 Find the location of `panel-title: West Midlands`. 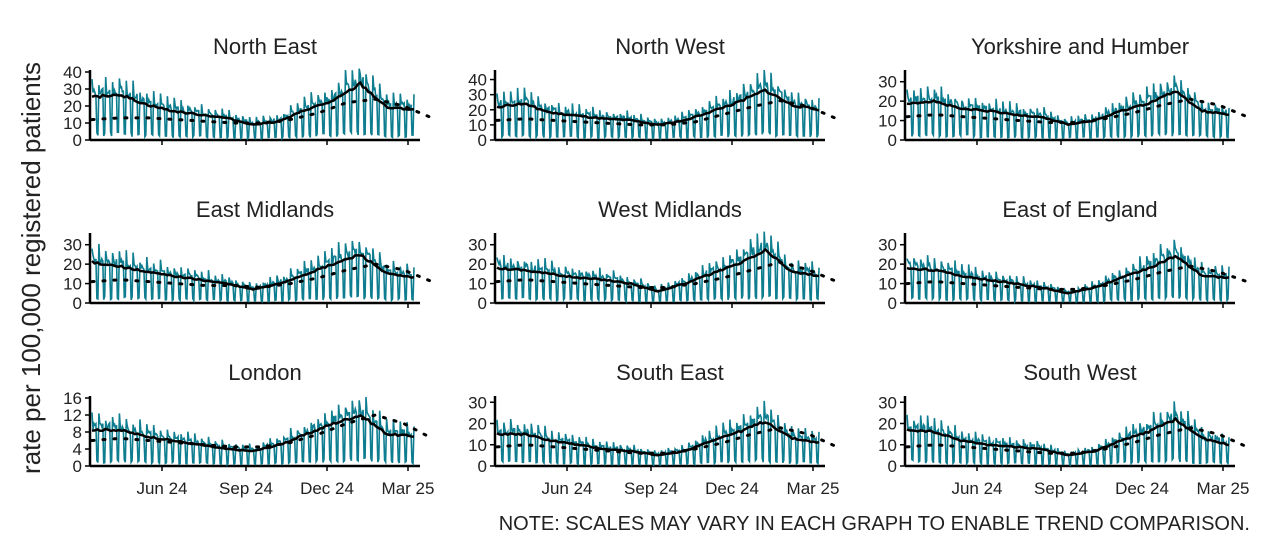

panel-title: West Midlands is located at coordinates (670, 209).